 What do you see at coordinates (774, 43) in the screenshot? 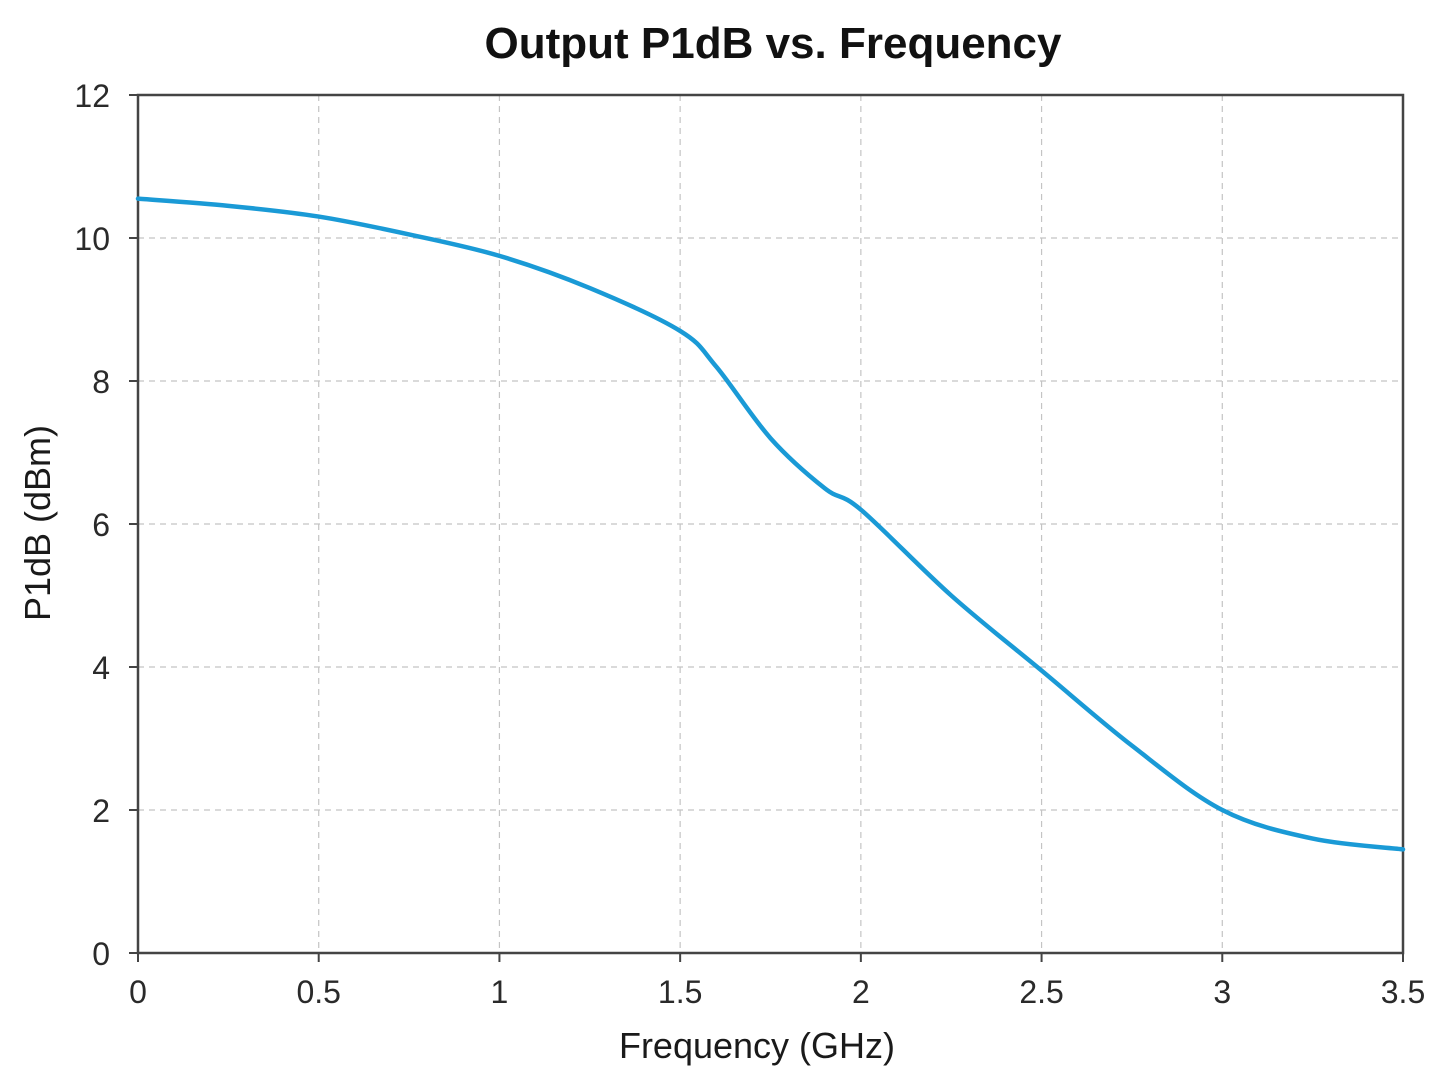
I see `chart-title: Output P1dB vs. Frequency` at bounding box center [774, 43].